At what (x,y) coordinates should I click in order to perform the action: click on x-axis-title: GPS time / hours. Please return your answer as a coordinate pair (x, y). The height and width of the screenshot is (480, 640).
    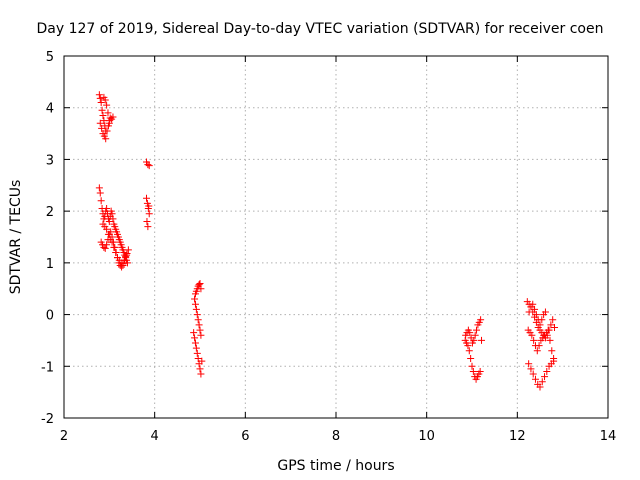
    Looking at the image, I should click on (335, 466).